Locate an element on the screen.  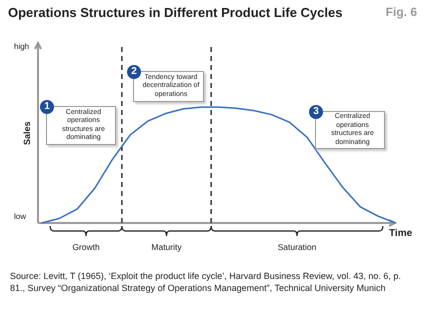
y-axis-title: Sales is located at coordinates (27, 133).